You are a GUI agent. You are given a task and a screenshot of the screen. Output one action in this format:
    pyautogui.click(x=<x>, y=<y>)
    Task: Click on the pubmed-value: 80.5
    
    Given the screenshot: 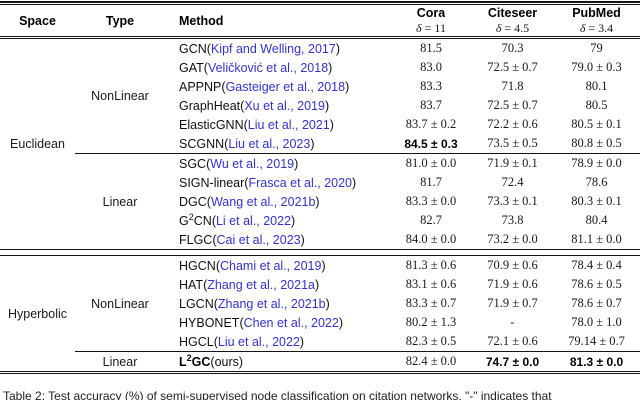 What is the action you would take?
    pyautogui.click(x=596, y=105)
    